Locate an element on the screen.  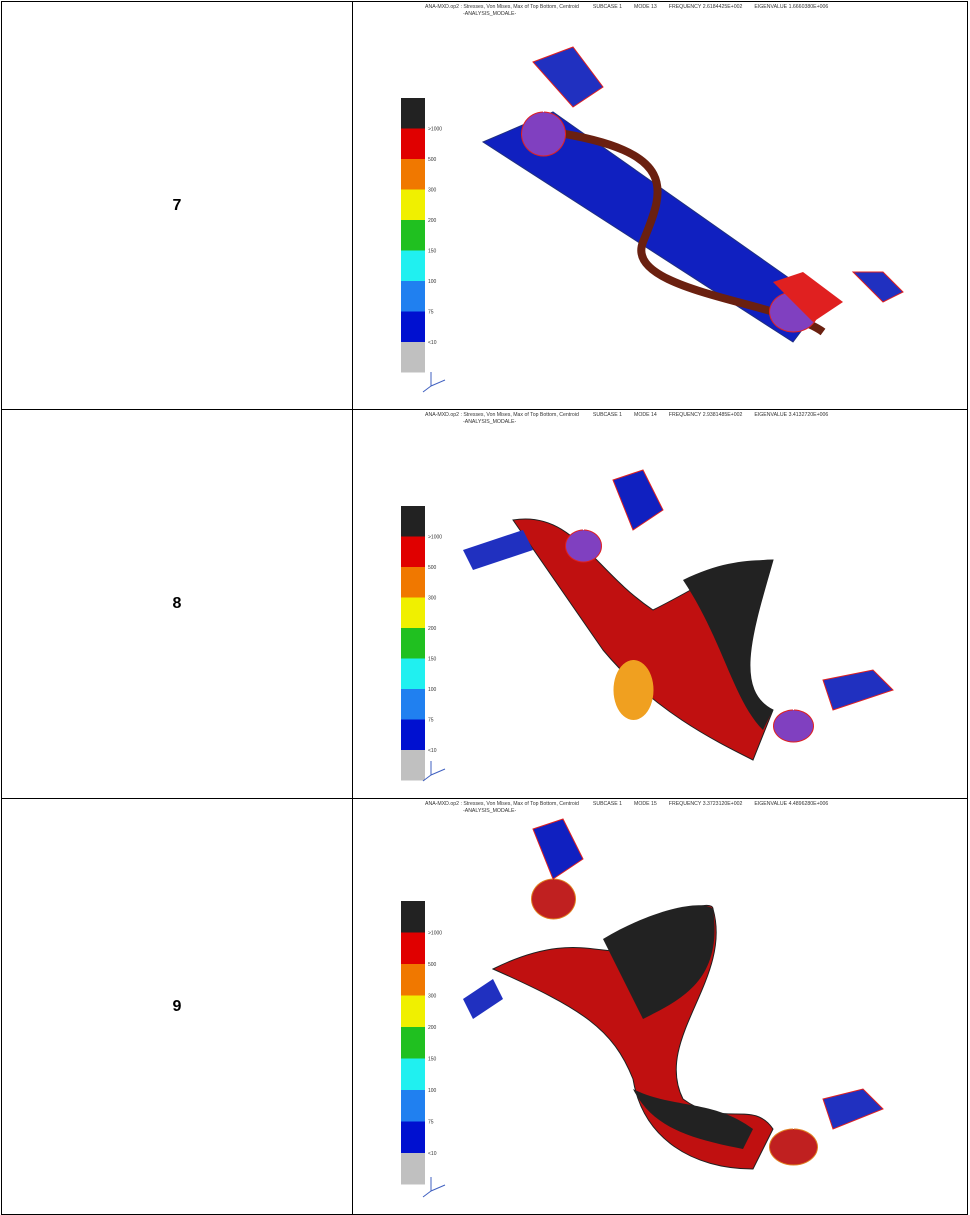
header-field: MODE 13 is located at coordinates (645, 7).